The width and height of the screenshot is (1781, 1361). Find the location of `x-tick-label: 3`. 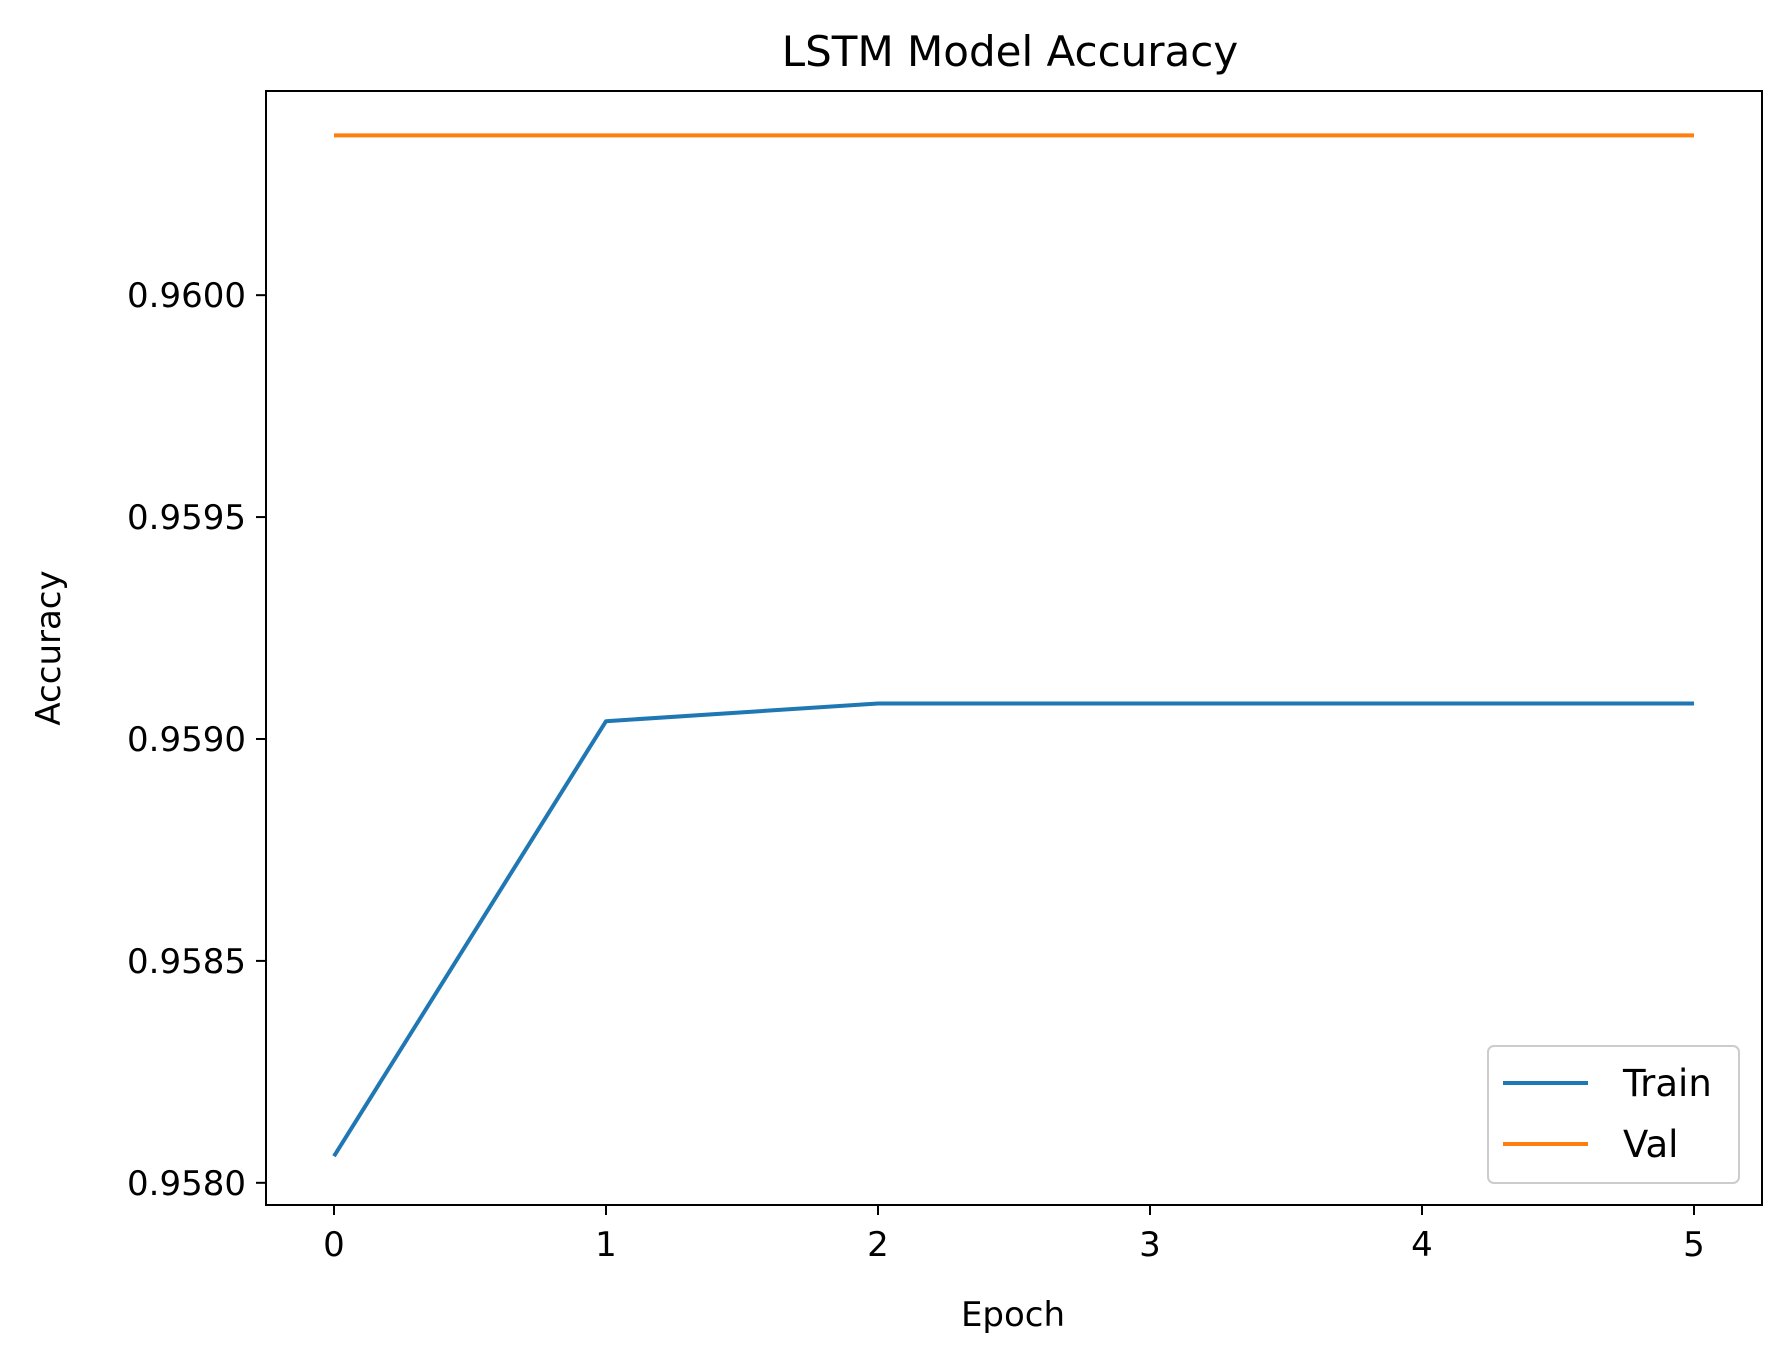

x-tick-label: 3 is located at coordinates (1150, 1245).